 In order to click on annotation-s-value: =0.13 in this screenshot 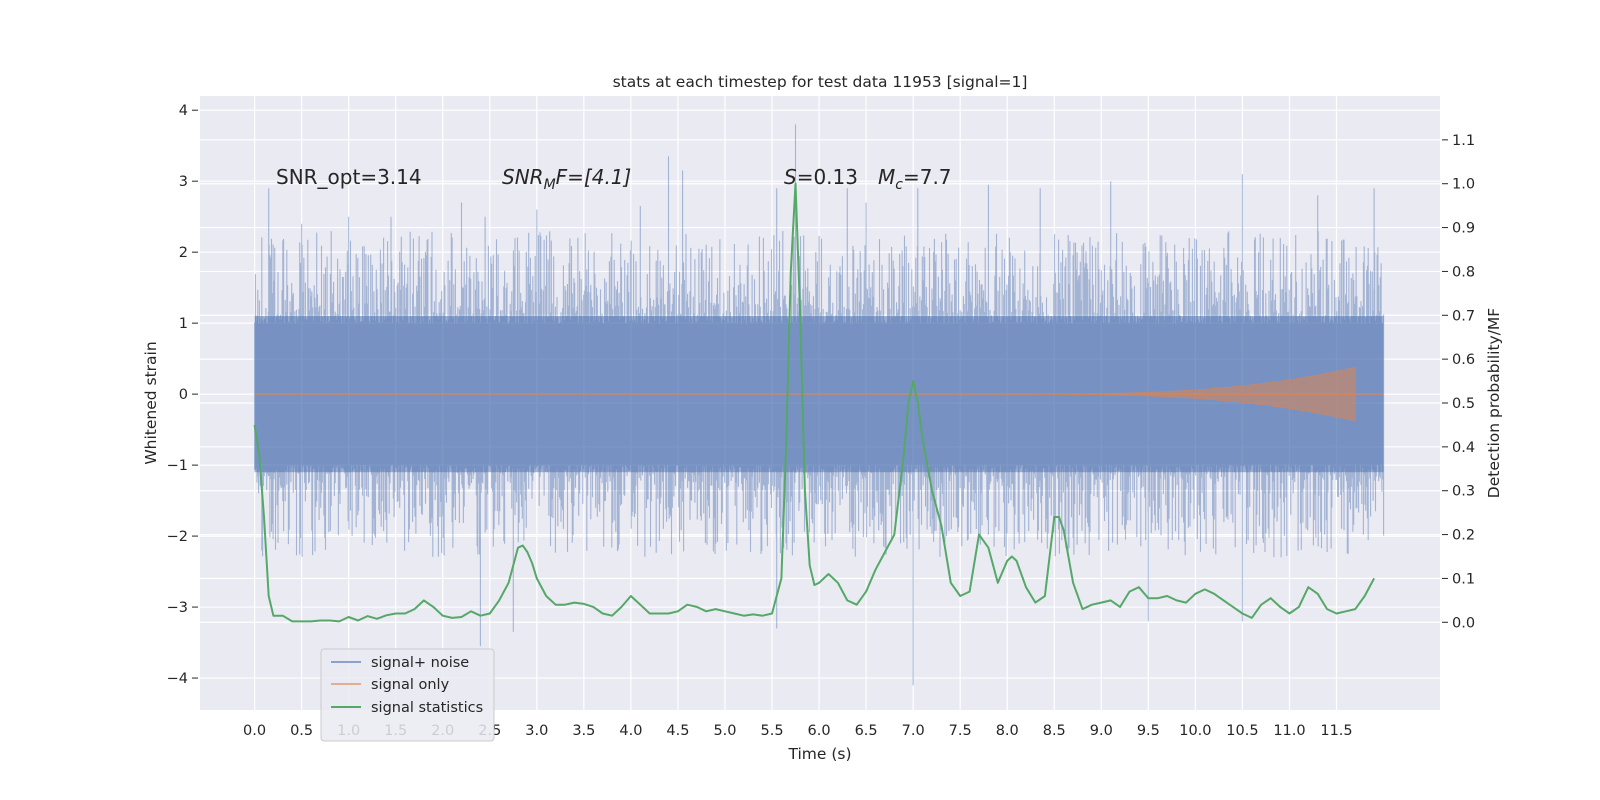, I will do `click(827, 177)`.